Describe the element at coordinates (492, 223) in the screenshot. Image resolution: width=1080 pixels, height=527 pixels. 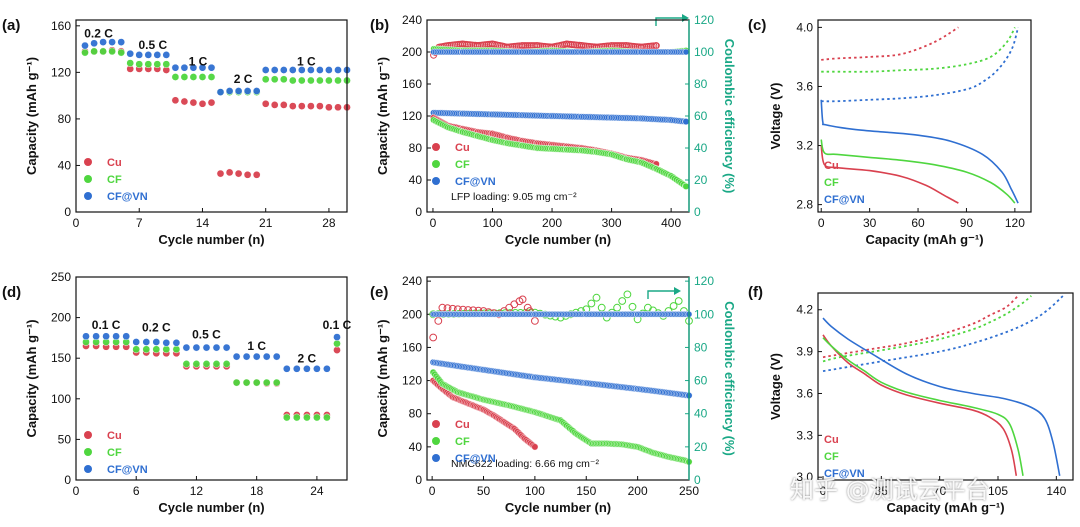
I see `x-tick-label: 100` at that location.